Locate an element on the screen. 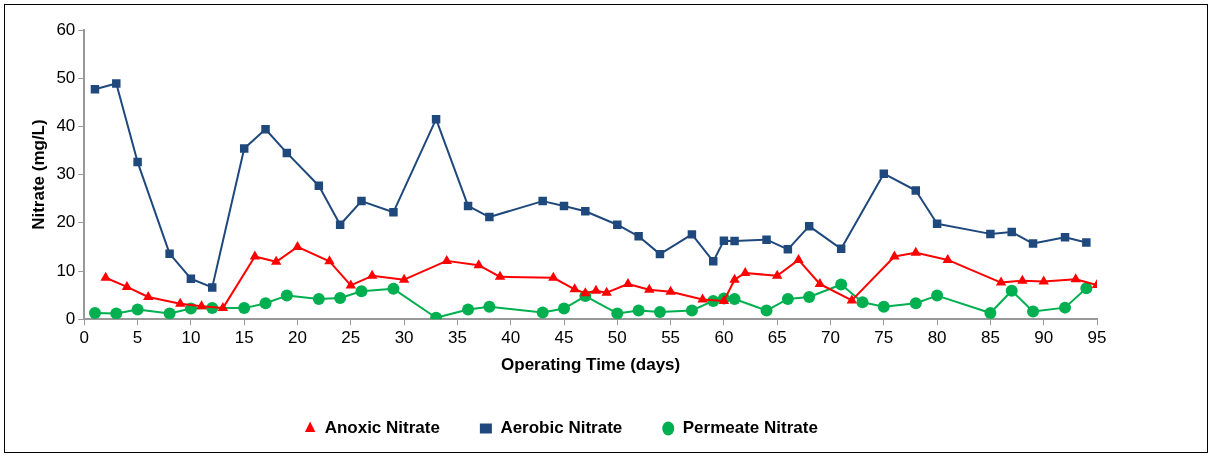  x-tick-label: 30 is located at coordinates (404, 338).